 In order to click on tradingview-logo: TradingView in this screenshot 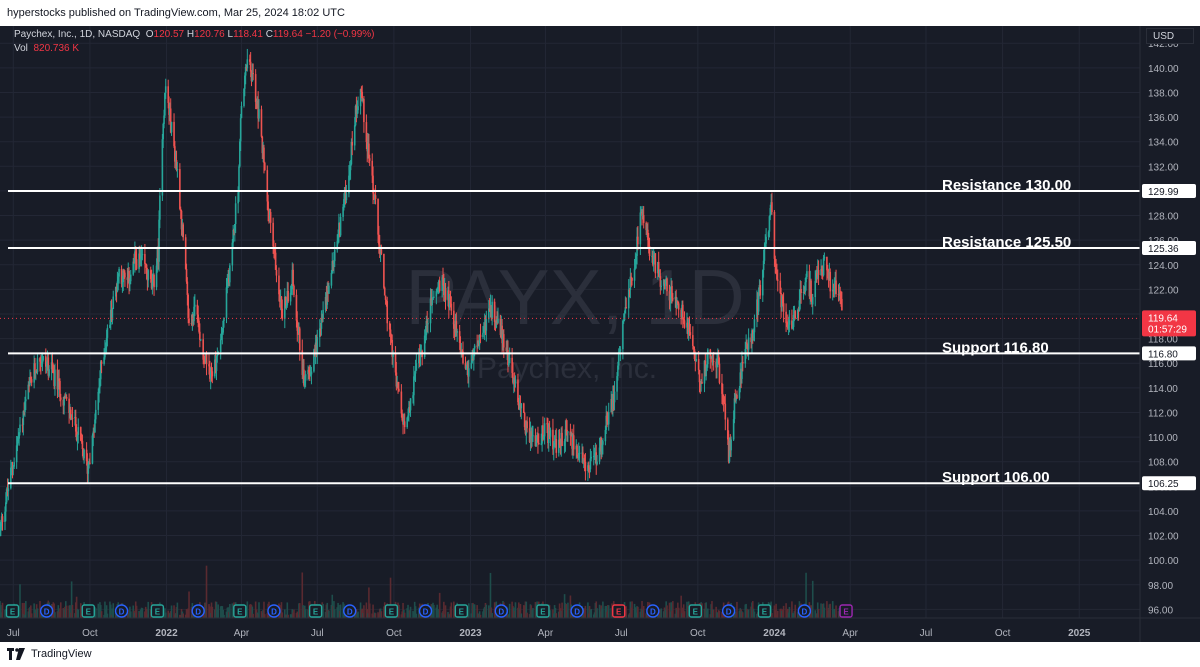, I will do `click(49, 654)`.